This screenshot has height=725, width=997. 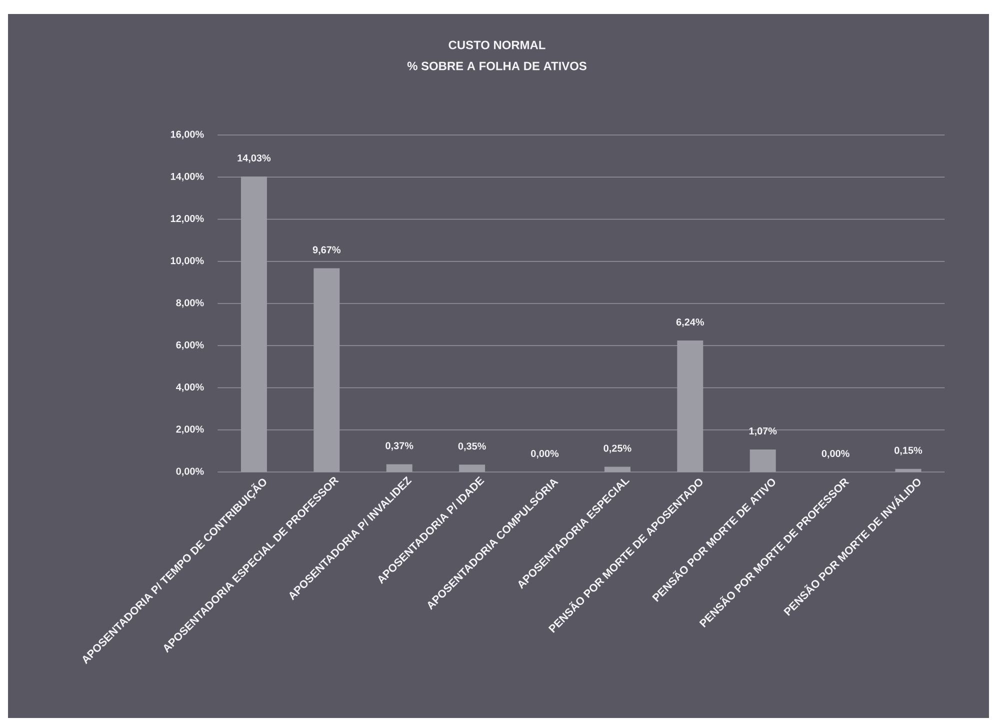 I want to click on data-label: 9,67%, so click(x=326, y=250).